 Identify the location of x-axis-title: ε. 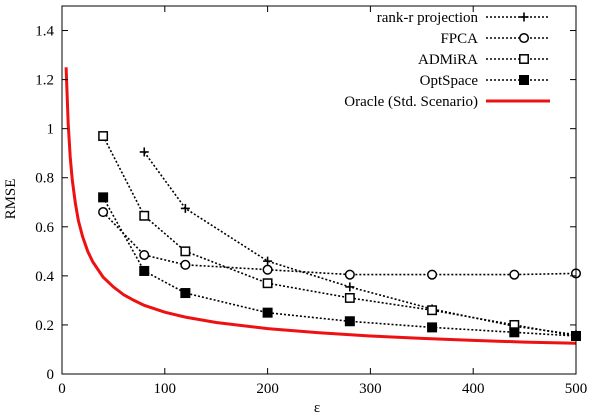
(317, 408).